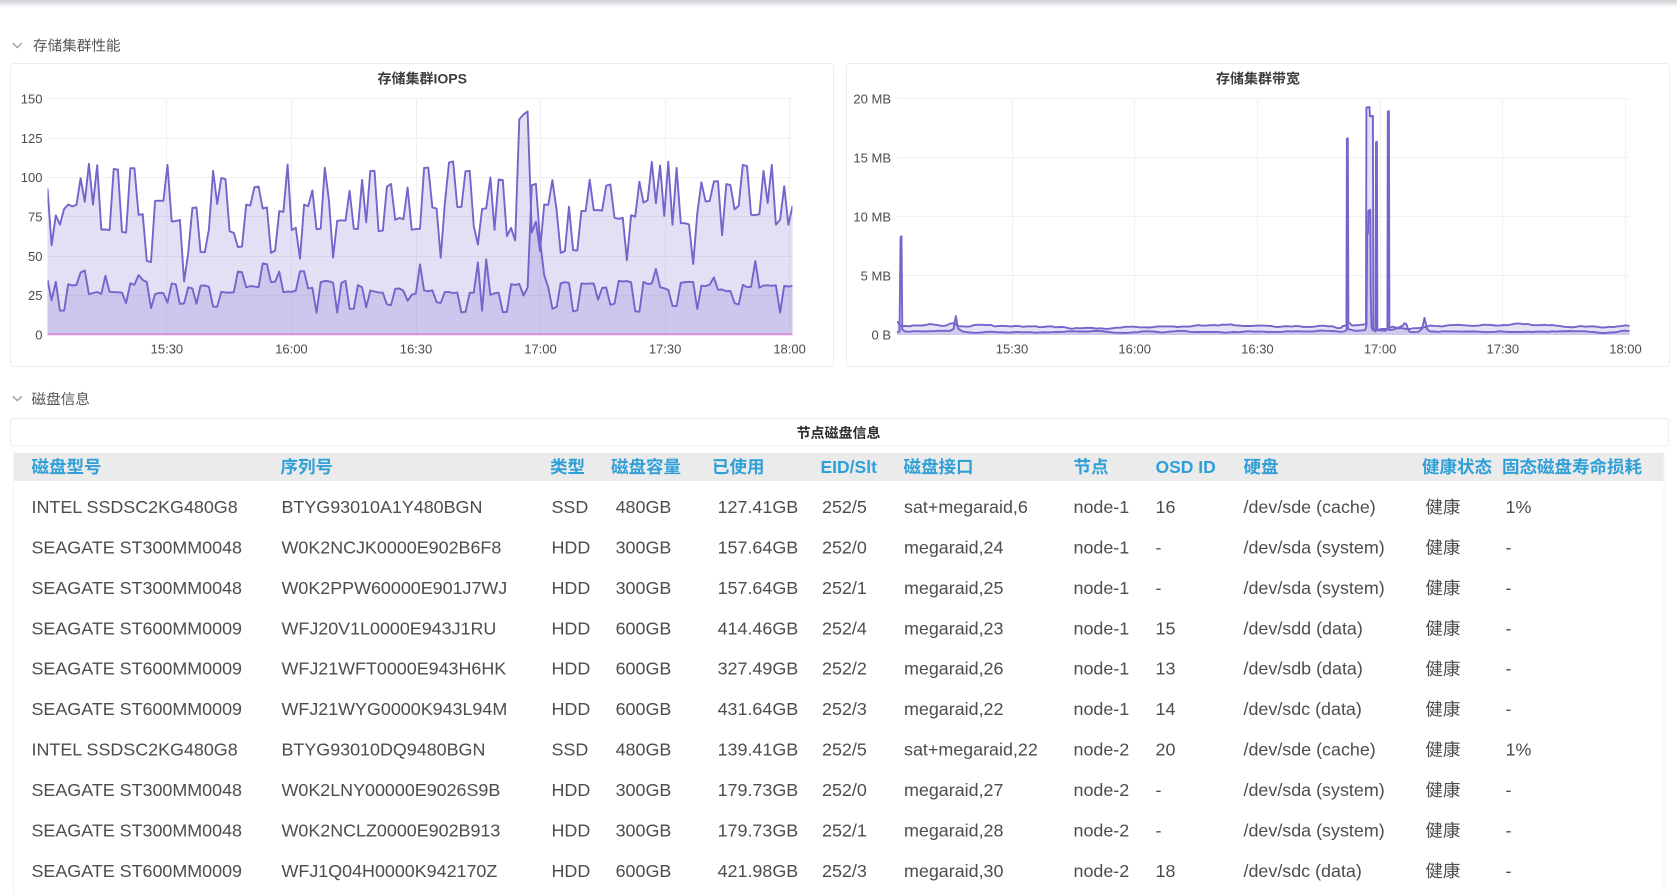 This screenshot has width=1677, height=895. What do you see at coordinates (844, 628) in the screenshot?
I see `svg-text: 252/4` at bounding box center [844, 628].